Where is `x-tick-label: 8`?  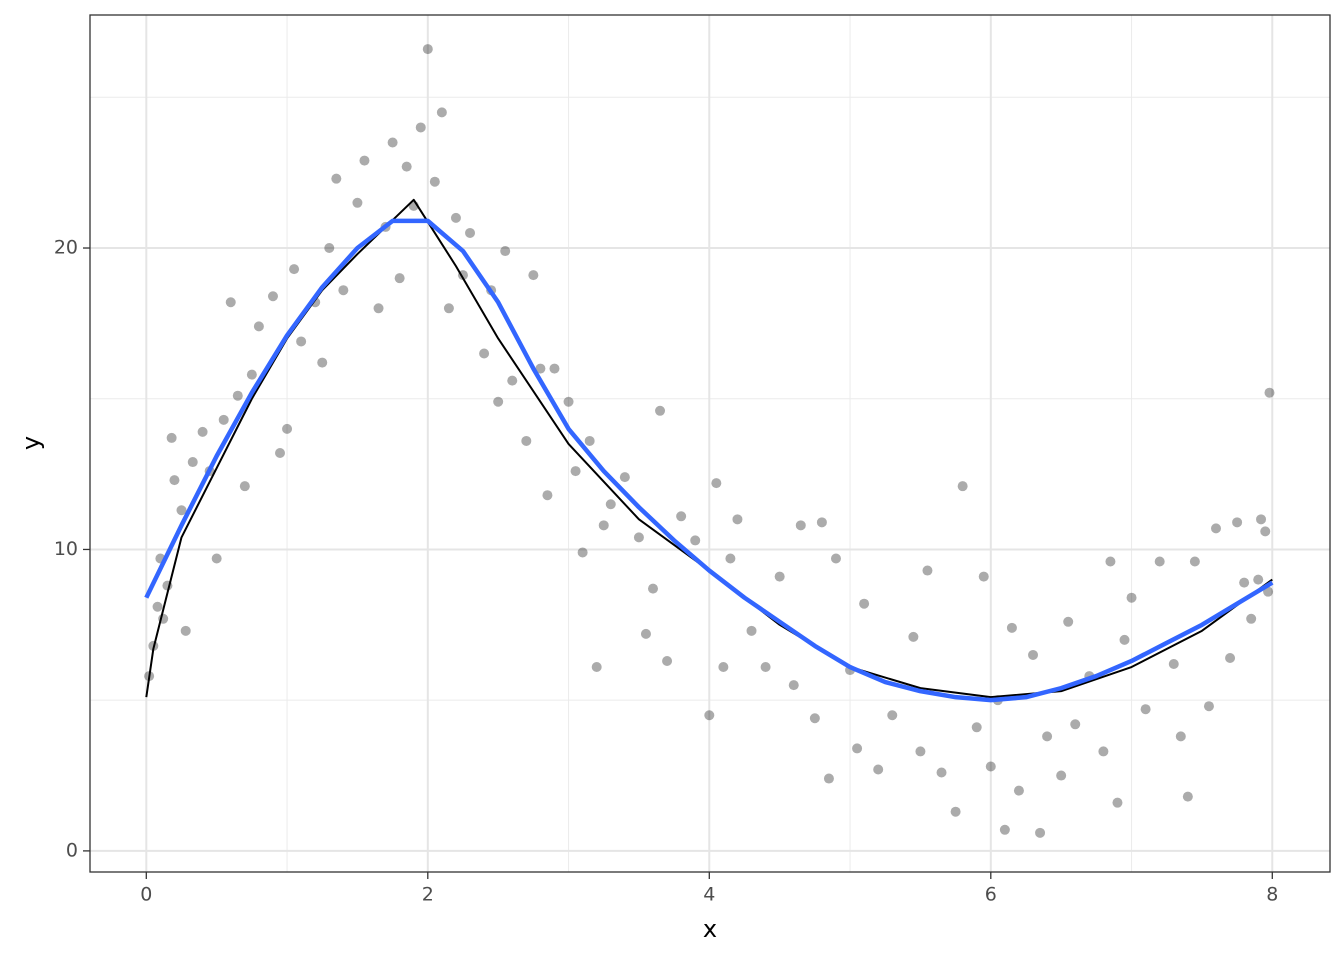
x-tick-label: 8 is located at coordinates (1272, 895).